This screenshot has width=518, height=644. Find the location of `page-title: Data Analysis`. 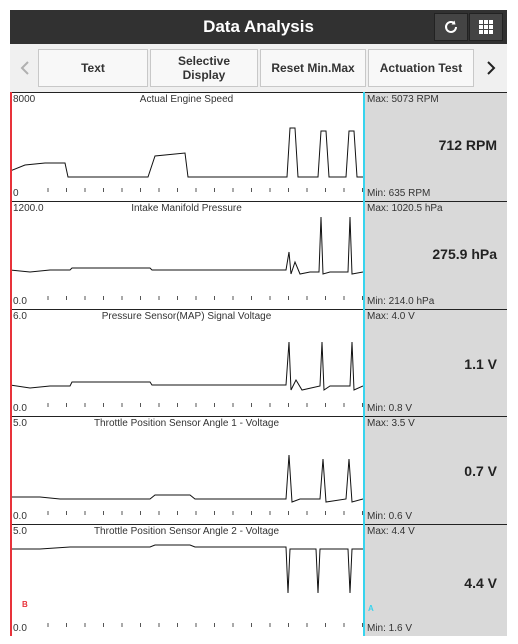

page-title: Data Analysis is located at coordinates (258, 26).